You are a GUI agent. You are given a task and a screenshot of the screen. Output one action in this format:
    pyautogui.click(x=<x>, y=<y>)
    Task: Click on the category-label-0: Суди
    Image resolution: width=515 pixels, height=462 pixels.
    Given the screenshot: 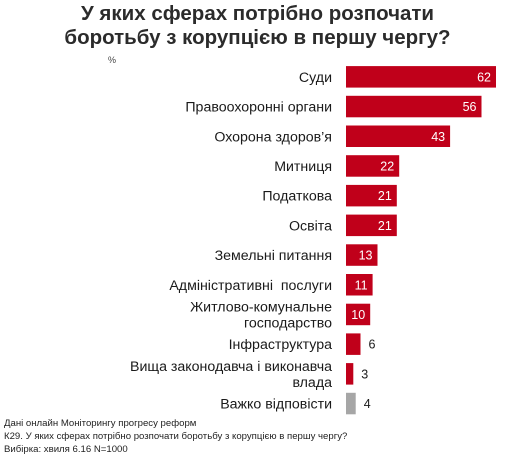 What is the action you would take?
    pyautogui.click(x=315, y=78)
    